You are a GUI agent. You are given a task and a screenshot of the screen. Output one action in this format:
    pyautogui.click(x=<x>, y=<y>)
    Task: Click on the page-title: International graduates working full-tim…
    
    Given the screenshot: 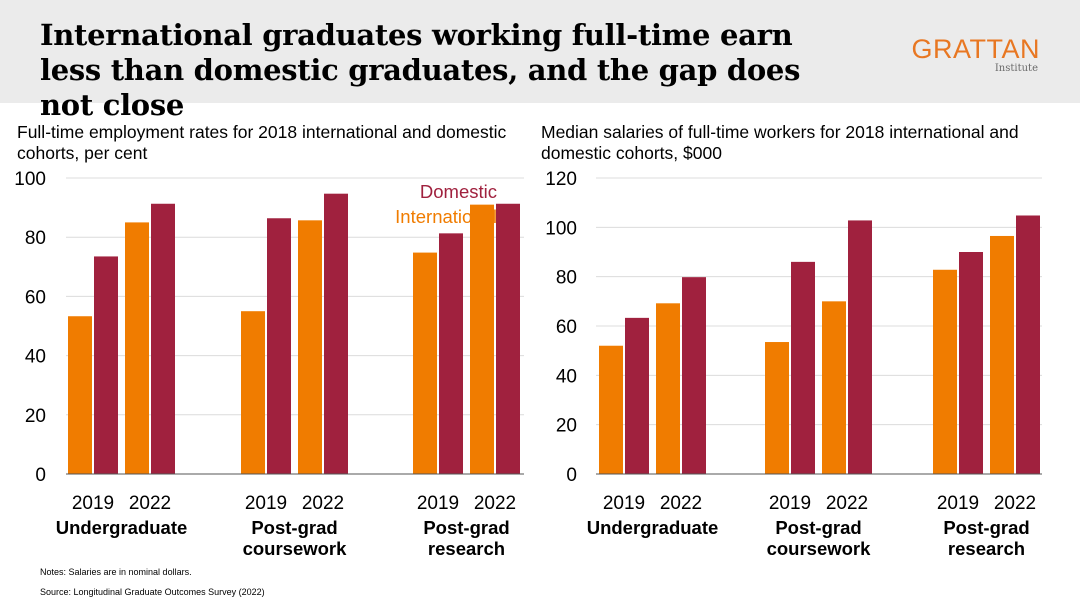 What is the action you would take?
    pyautogui.click(x=420, y=70)
    